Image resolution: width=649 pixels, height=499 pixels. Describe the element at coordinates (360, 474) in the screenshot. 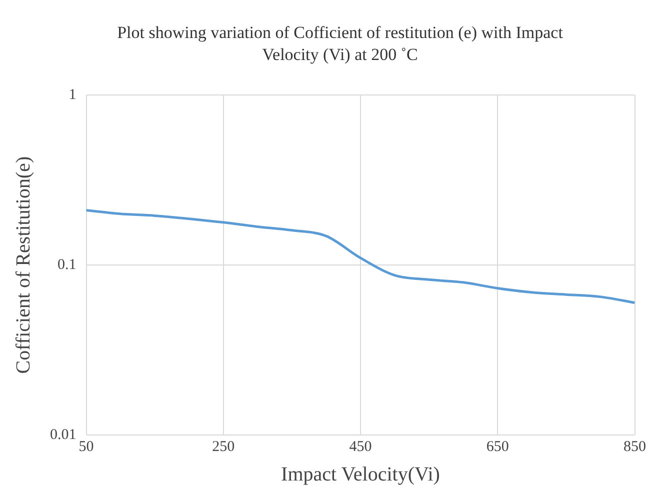

I see `x-axis-title: Impact Velocity(Vi)` at that location.